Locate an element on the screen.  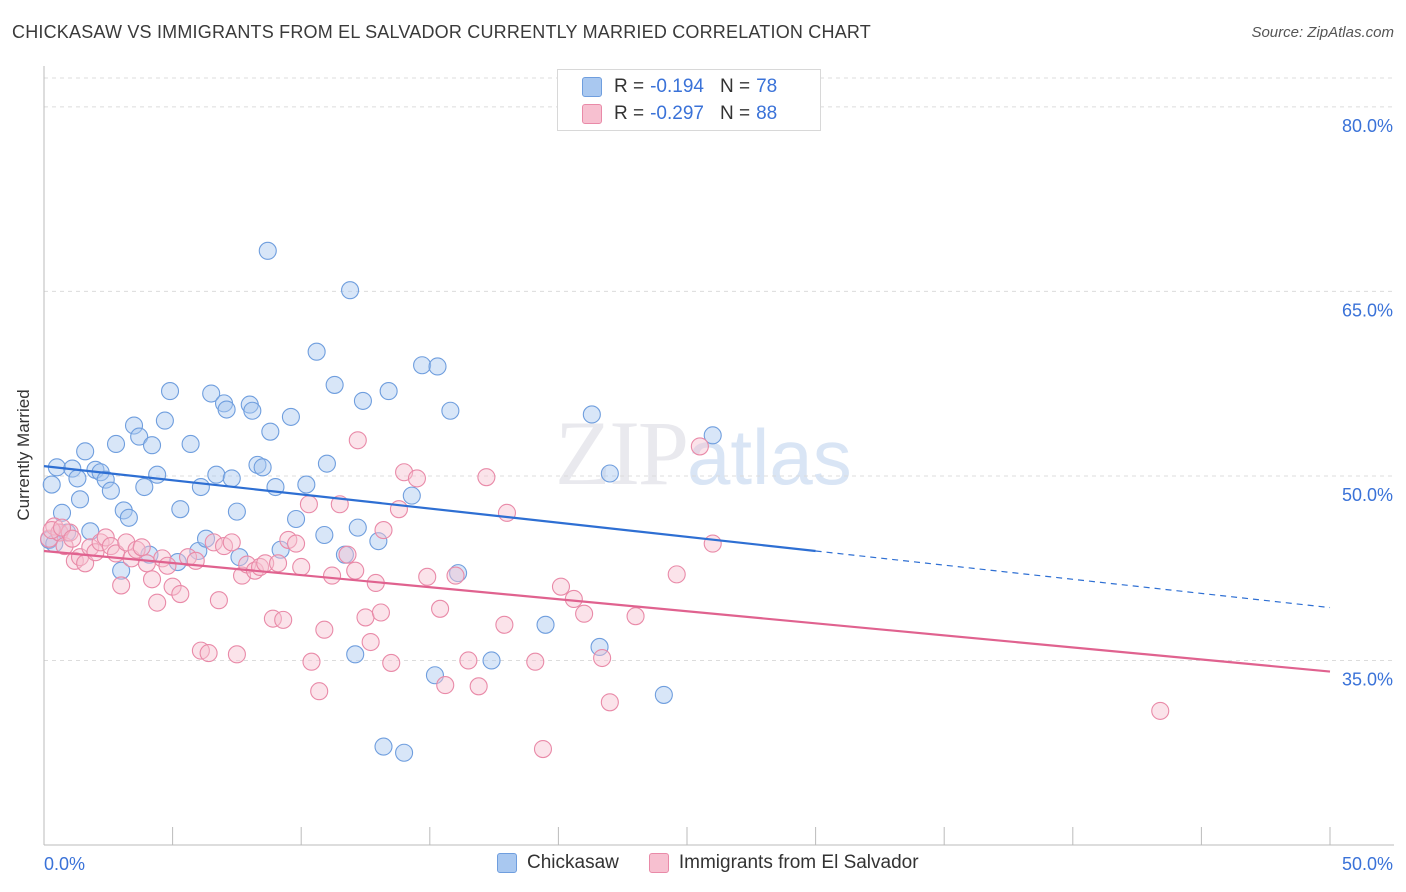
r-value: -0.297 is located at coordinates (677, 113).